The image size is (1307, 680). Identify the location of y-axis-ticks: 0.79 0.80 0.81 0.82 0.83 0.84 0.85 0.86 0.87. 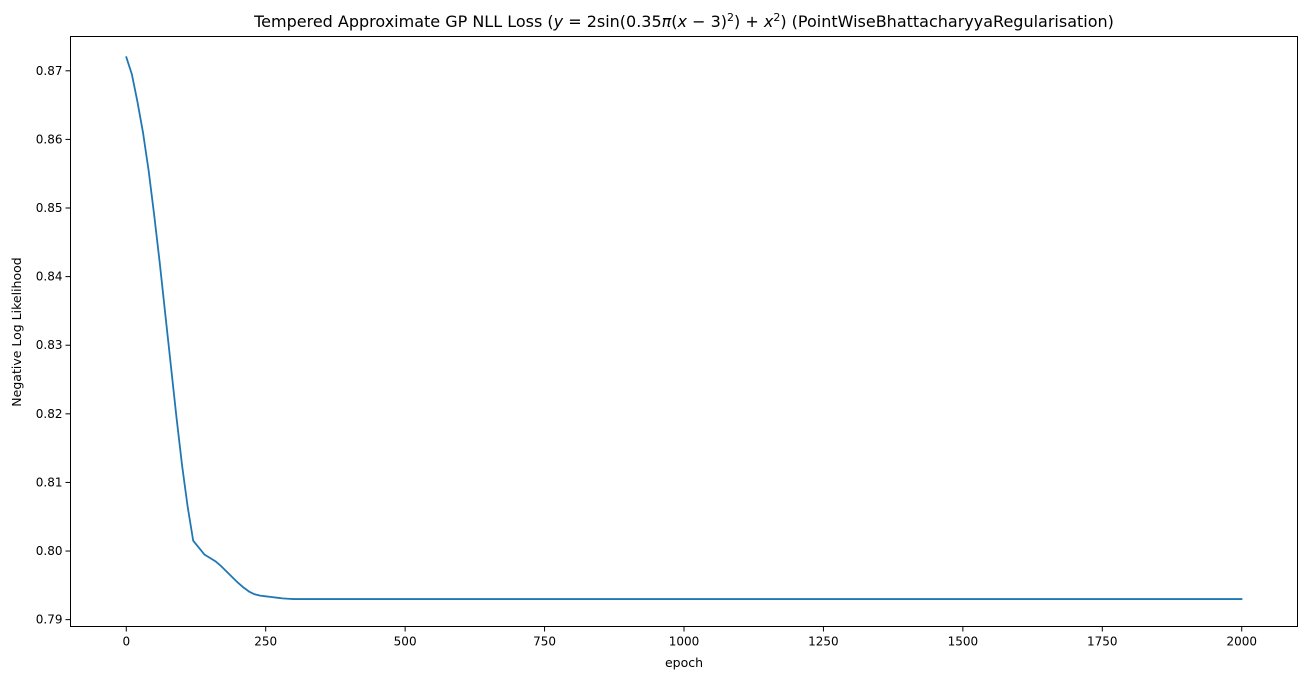
(53, 345).